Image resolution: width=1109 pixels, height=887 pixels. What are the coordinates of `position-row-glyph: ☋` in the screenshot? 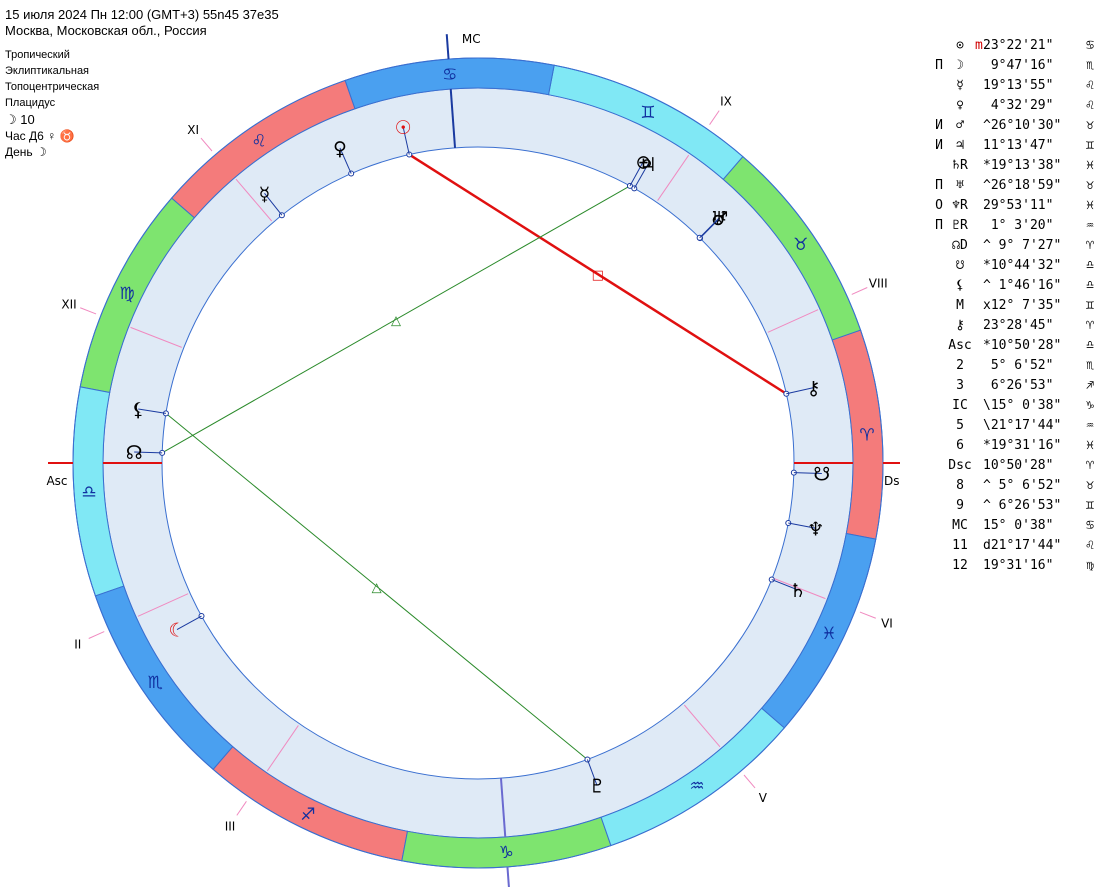 It's located at (960, 265).